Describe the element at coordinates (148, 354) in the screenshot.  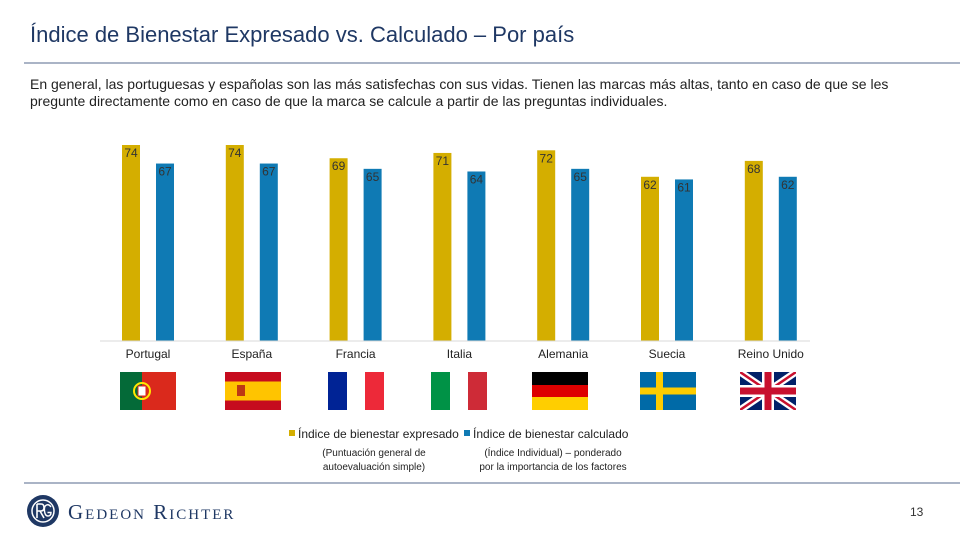
I see `x-tick-label-1: Portugal` at that location.